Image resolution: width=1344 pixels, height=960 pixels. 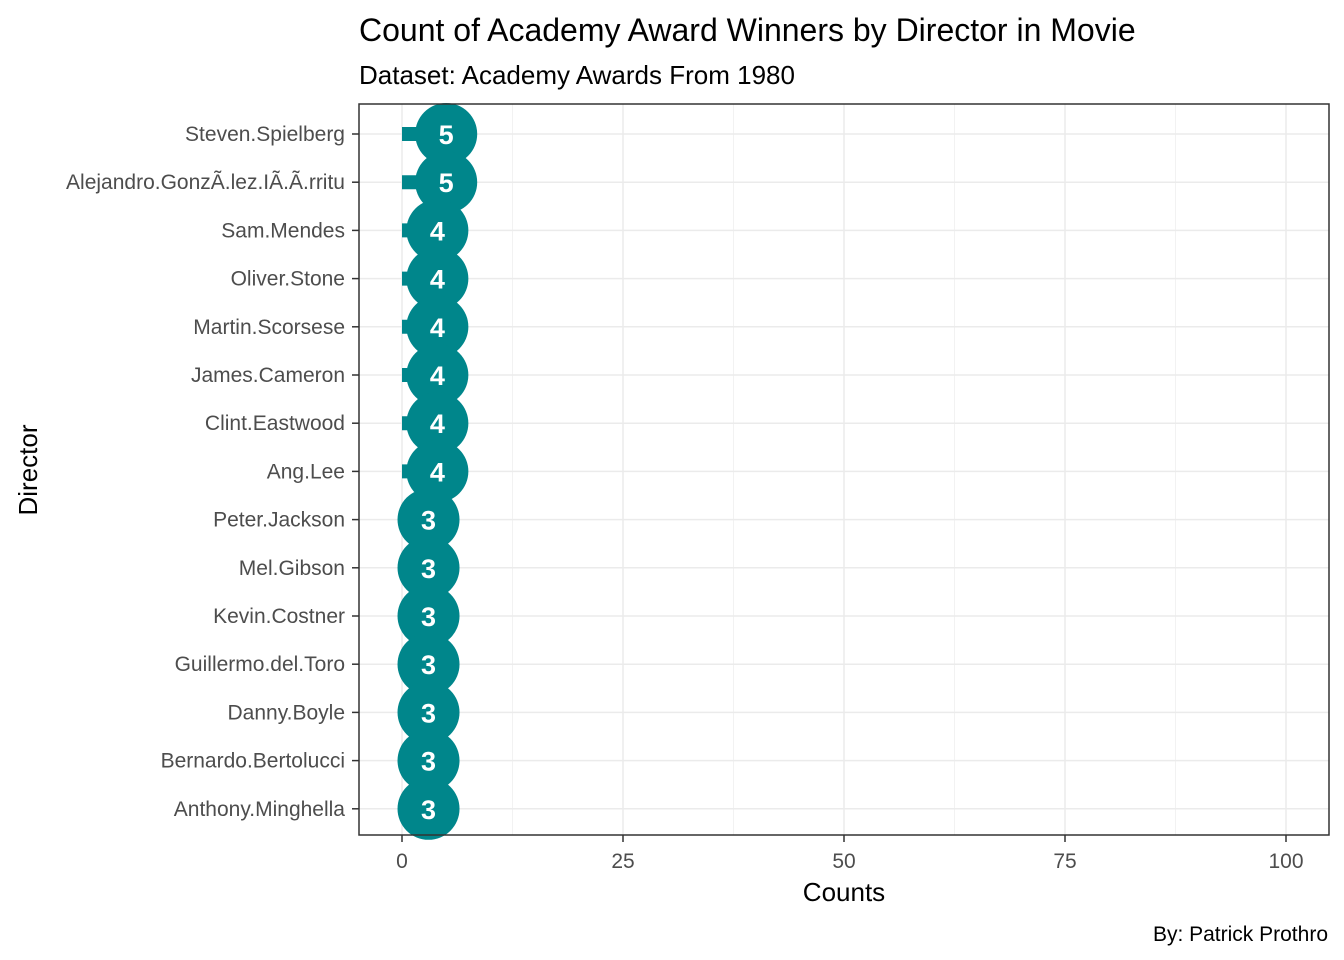 What do you see at coordinates (843, 861) in the screenshot?
I see `x-tick-label: 50` at bounding box center [843, 861].